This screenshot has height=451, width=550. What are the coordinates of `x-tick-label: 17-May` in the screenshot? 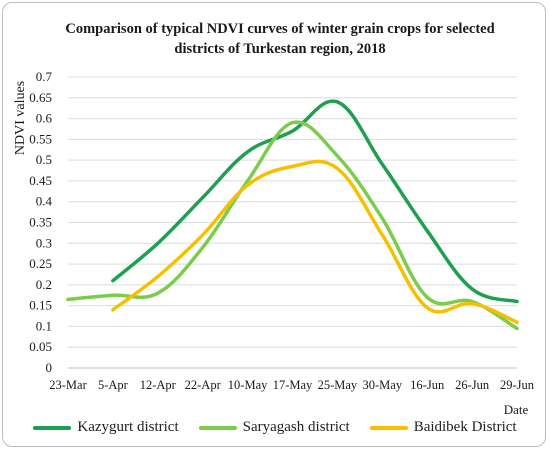 It's located at (293, 385).